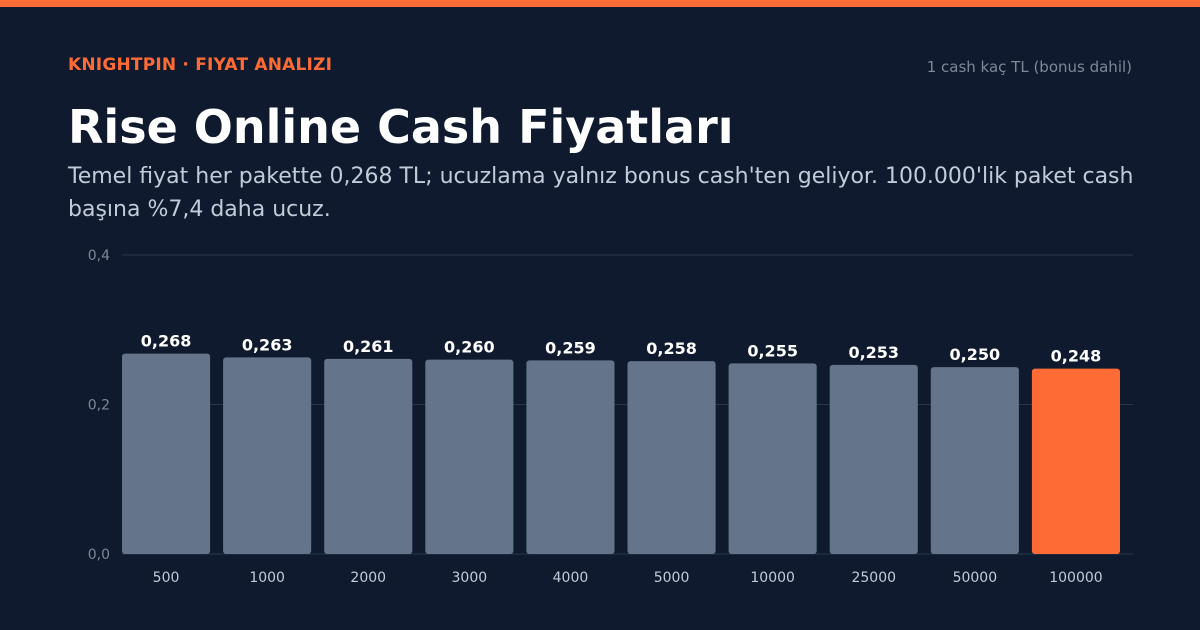 The width and height of the screenshot is (1200, 630). Describe the element at coordinates (1075, 578) in the screenshot. I see `x-tick-label: 100000` at that location.